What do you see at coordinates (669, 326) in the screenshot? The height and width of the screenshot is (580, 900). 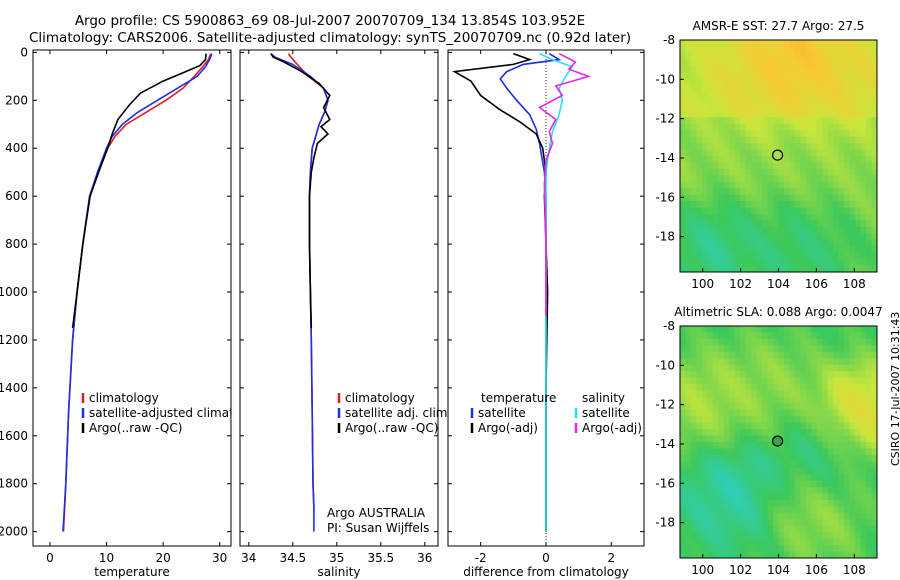 I see `y-tick-label: -8` at bounding box center [669, 326].